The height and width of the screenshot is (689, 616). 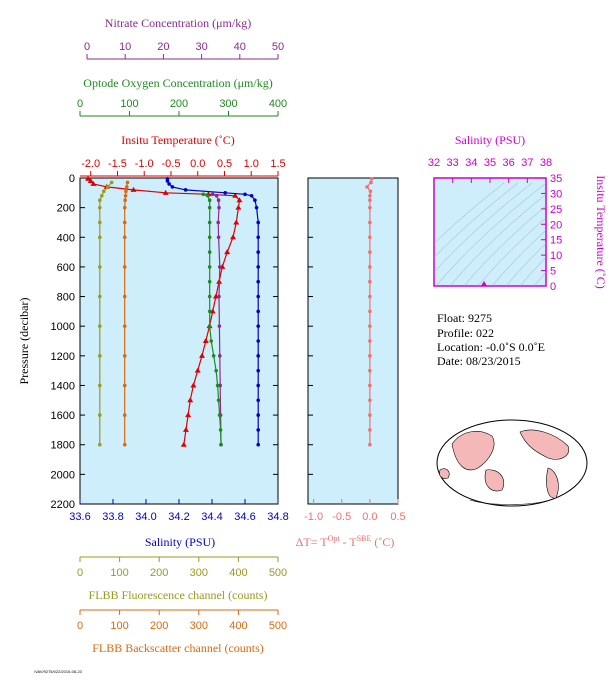 I want to click on backscatter-tick-label-2: 200, so click(x=159, y=626).